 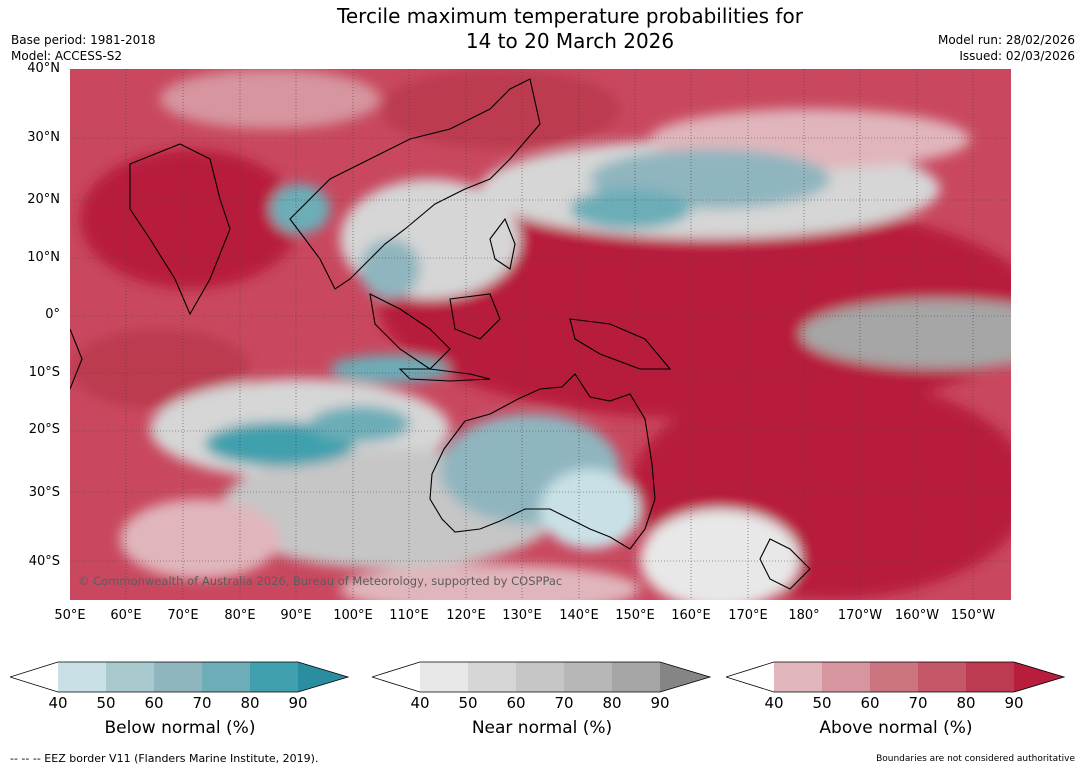 What do you see at coordinates (43, 257) in the screenshot?
I see `lat-label: 10°N` at bounding box center [43, 257].